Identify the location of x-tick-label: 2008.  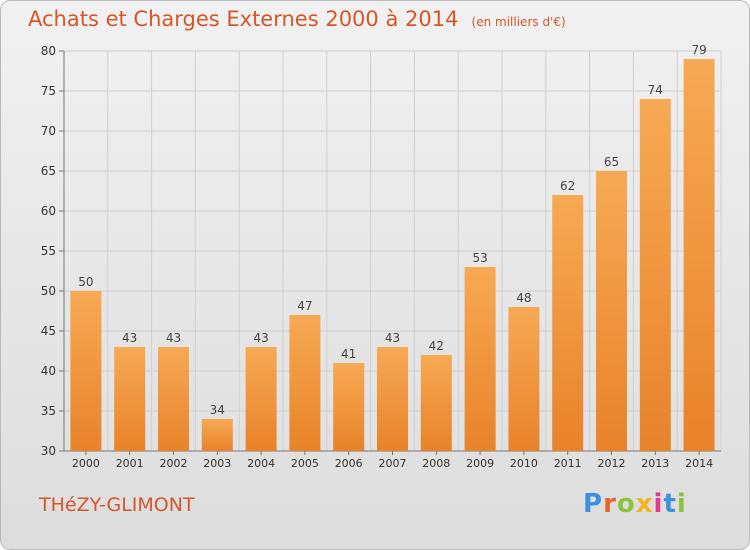
(436, 463).